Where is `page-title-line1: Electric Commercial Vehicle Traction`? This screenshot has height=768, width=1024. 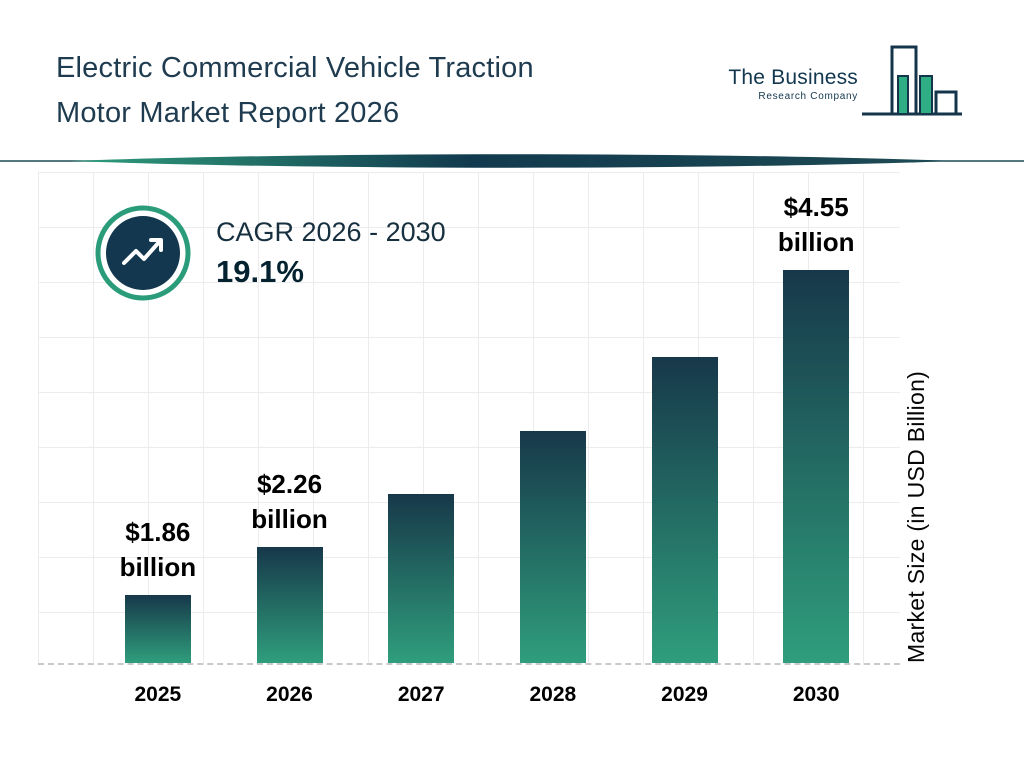
page-title-line1: Electric Commercial Vehicle Traction is located at coordinates (295, 68).